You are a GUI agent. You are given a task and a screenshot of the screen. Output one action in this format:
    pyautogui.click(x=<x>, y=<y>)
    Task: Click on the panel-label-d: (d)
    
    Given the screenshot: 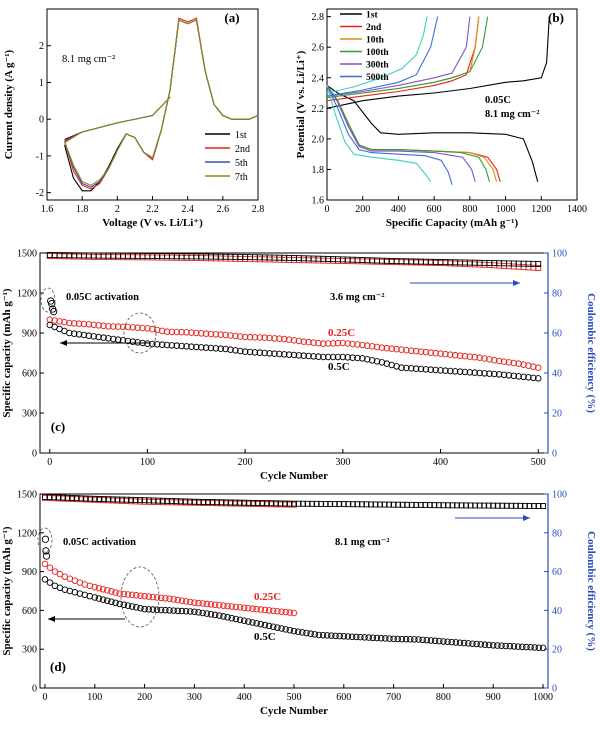 What is the action you would take?
    pyautogui.click(x=58, y=666)
    